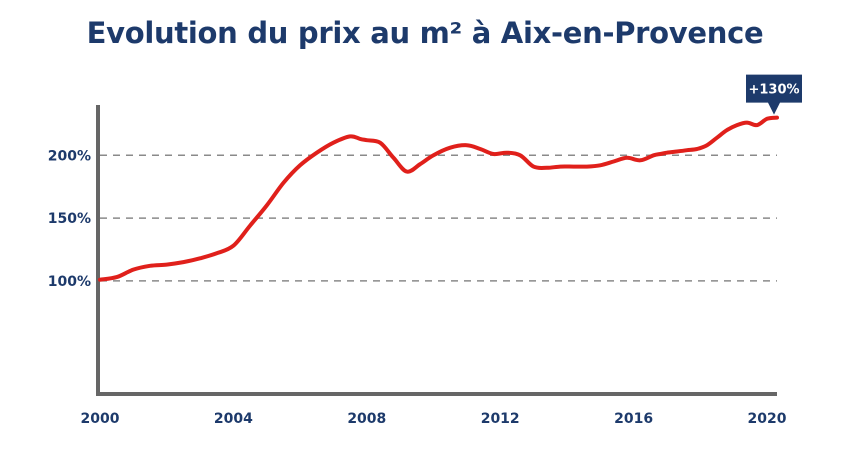  I want to click on x-tick-label: 2008, so click(366, 419).